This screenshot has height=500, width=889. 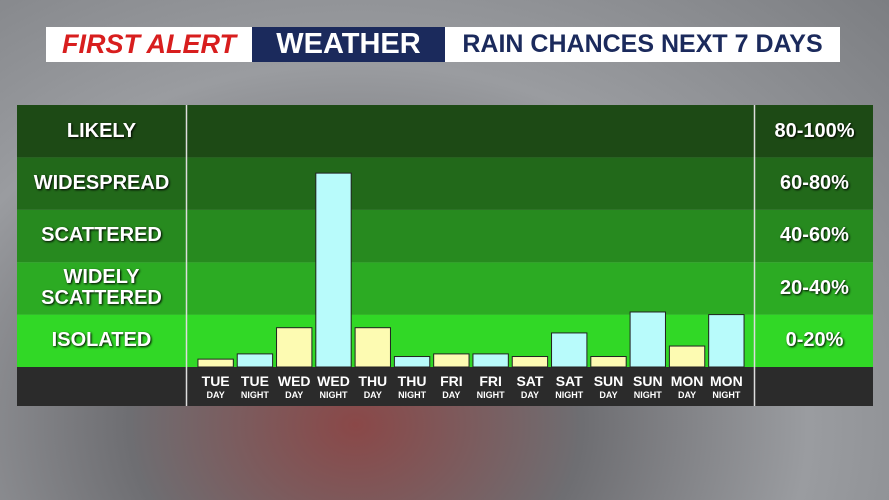 I want to click on brand: FIRST ALERT, so click(x=149, y=44).